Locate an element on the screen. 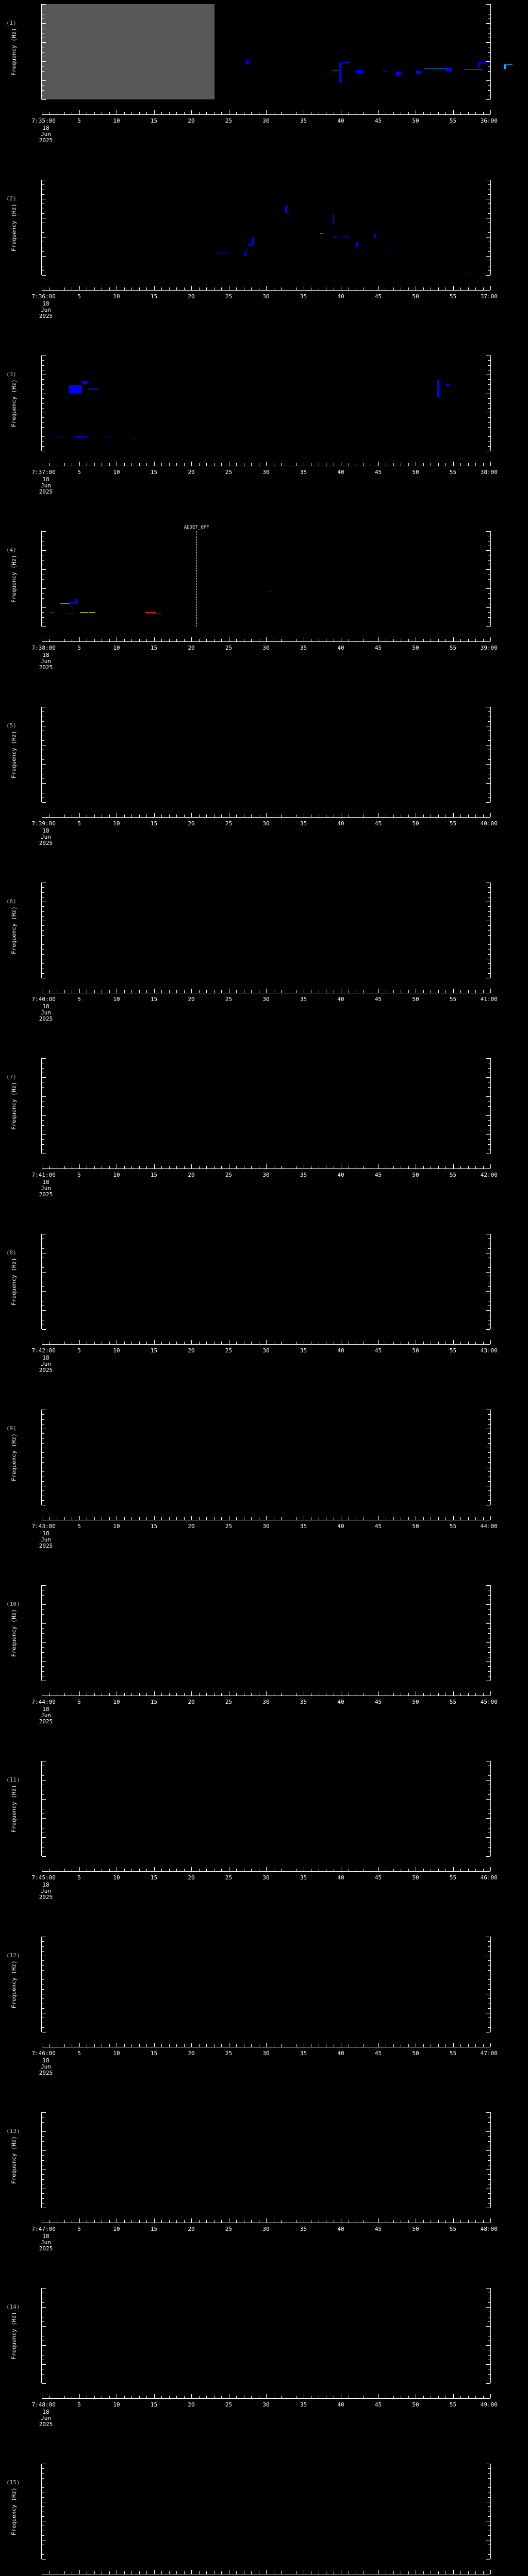  x-axis-tick-label: 47:00 is located at coordinates (489, 2053).